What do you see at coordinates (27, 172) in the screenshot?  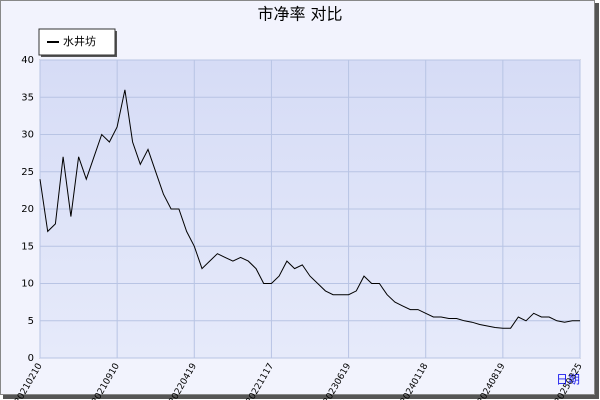 I see `y-tick-label: 25` at bounding box center [27, 172].